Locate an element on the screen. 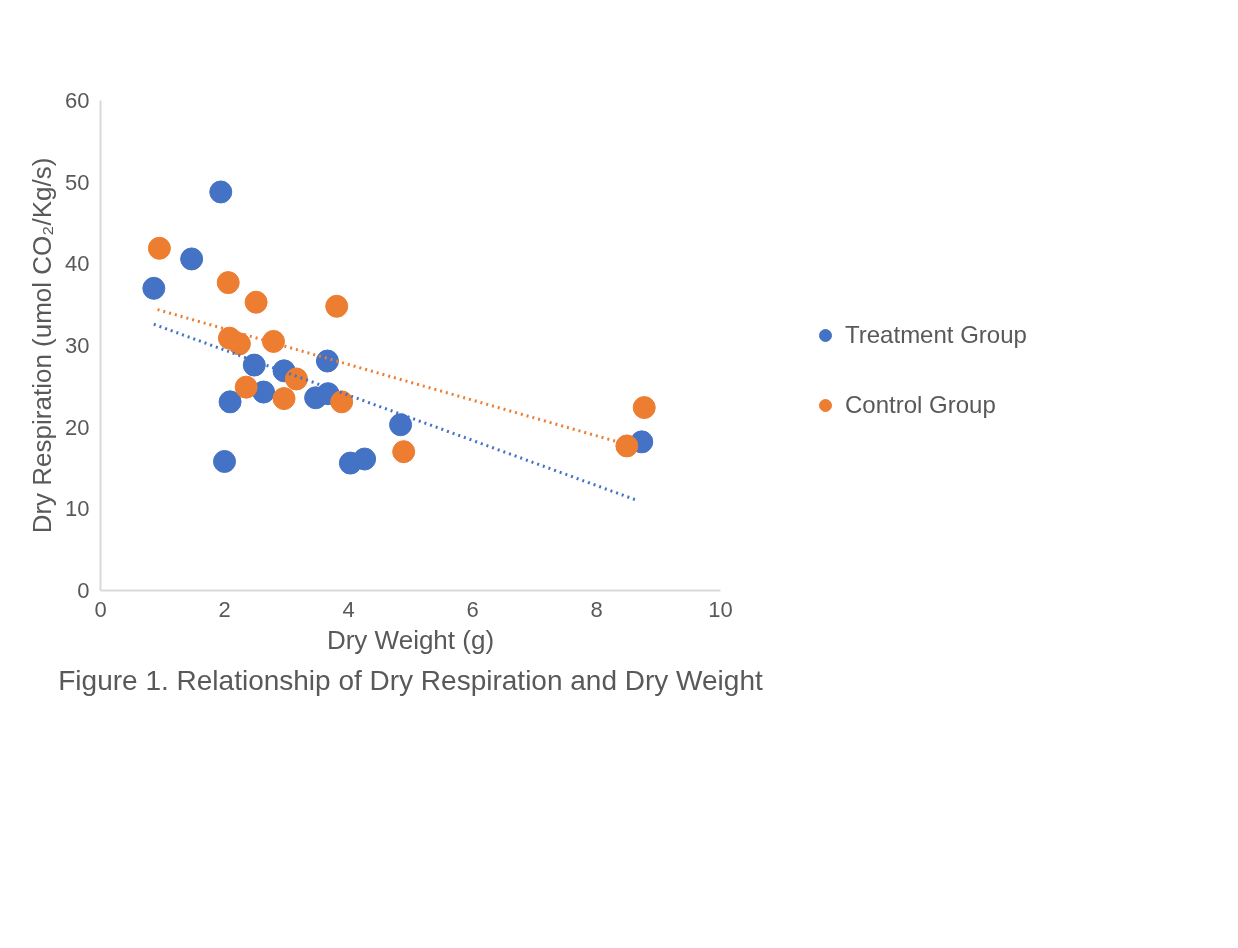 This screenshot has width=1238, height=948. y-tick-label: 0 is located at coordinates (83, 590).